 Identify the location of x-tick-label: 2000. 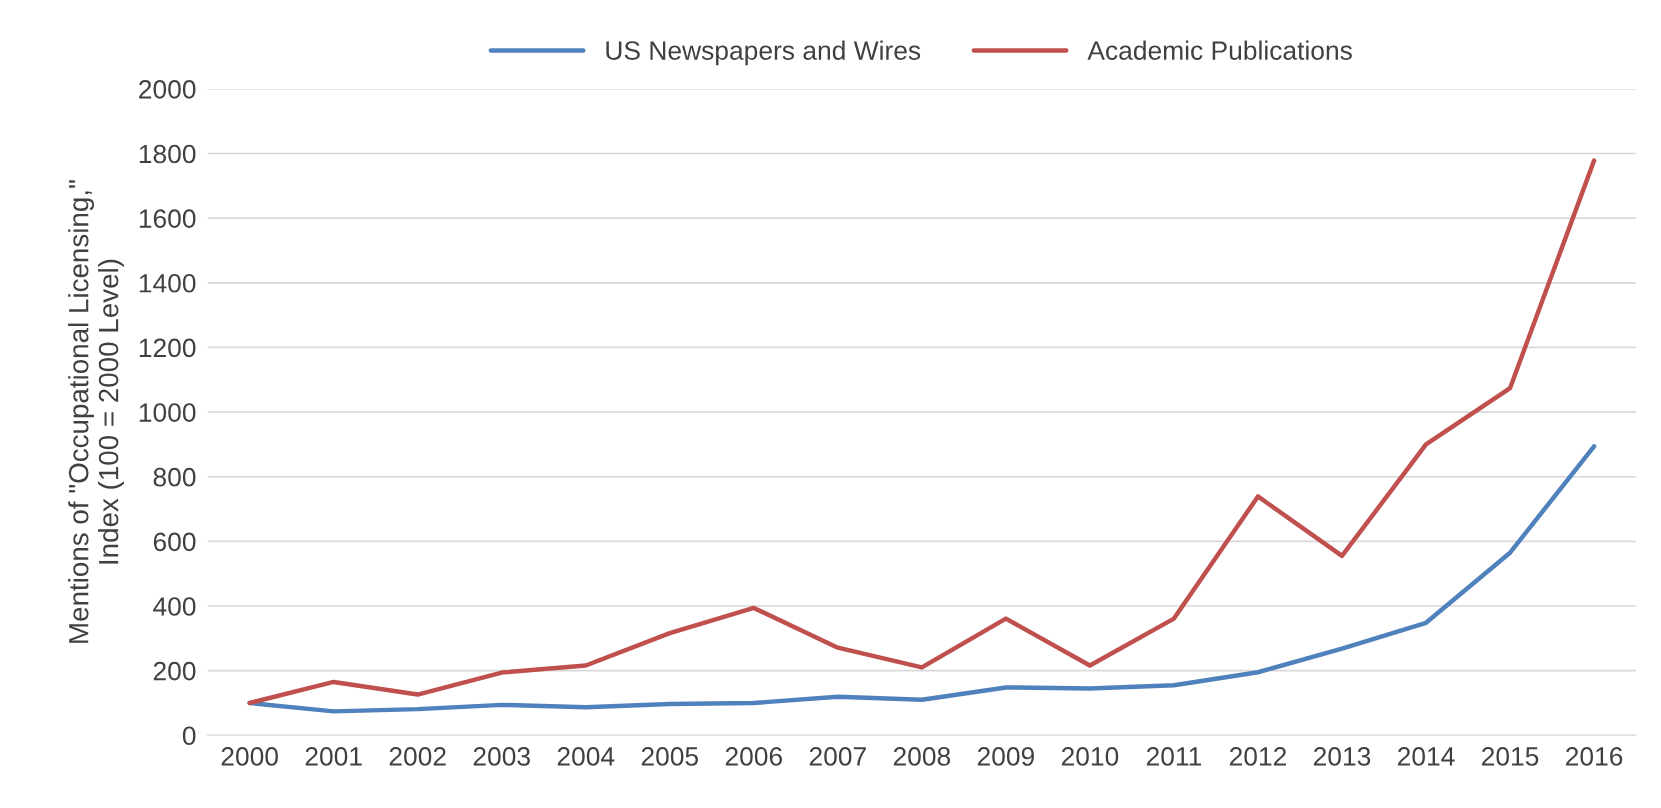
(249, 756).